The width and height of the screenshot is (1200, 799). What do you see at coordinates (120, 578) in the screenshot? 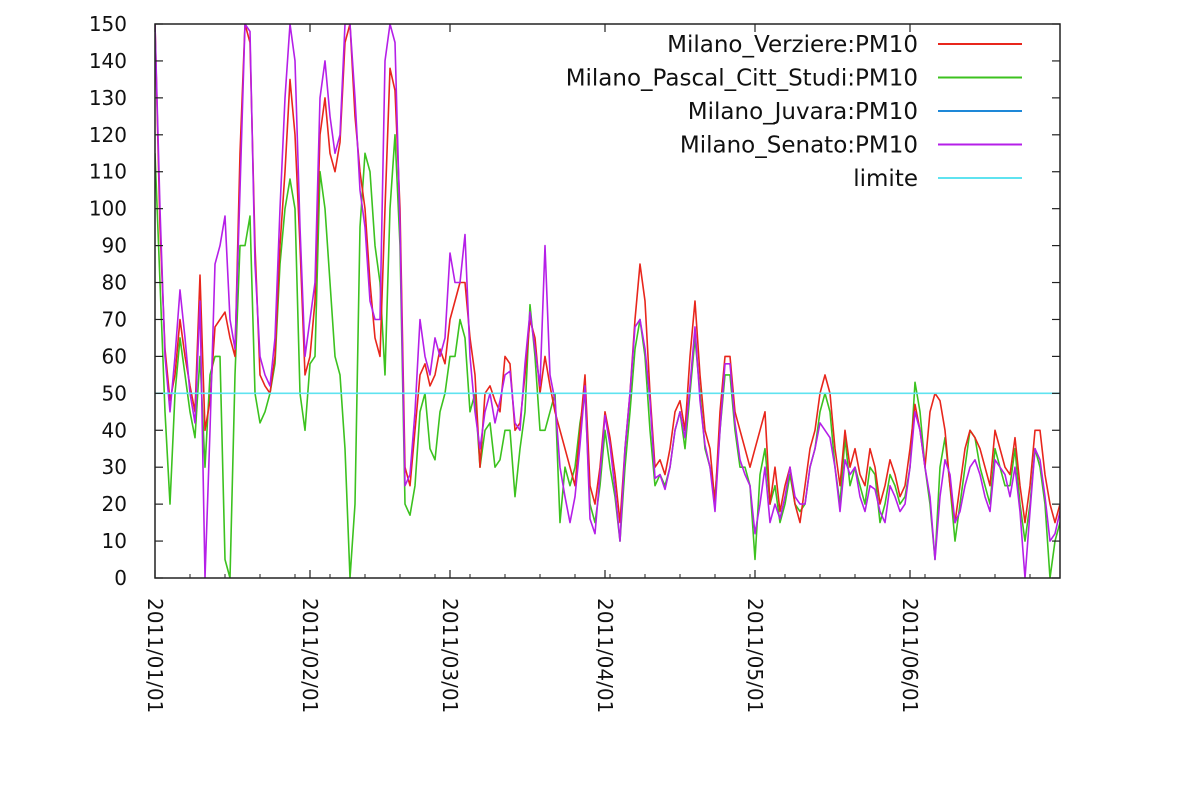
I see `y-tick-label: 0` at bounding box center [120, 578].